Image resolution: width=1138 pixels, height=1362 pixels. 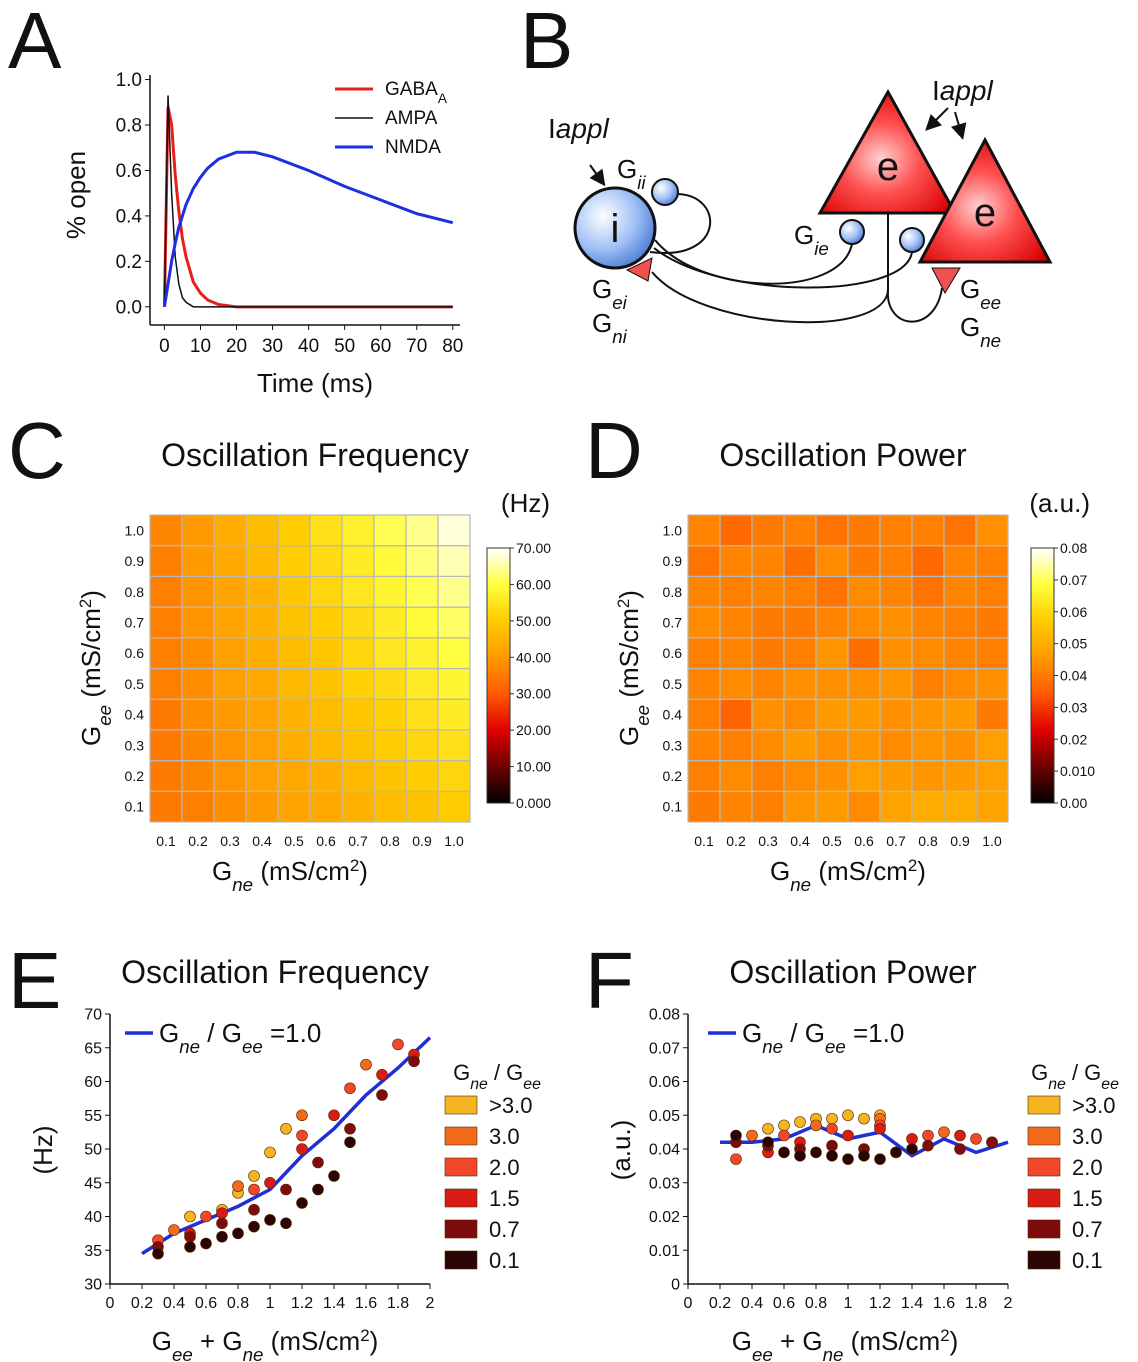 What do you see at coordinates (533, 730) in the screenshot?
I see `colorbar-tick-label: 20.00` at bounding box center [533, 730].